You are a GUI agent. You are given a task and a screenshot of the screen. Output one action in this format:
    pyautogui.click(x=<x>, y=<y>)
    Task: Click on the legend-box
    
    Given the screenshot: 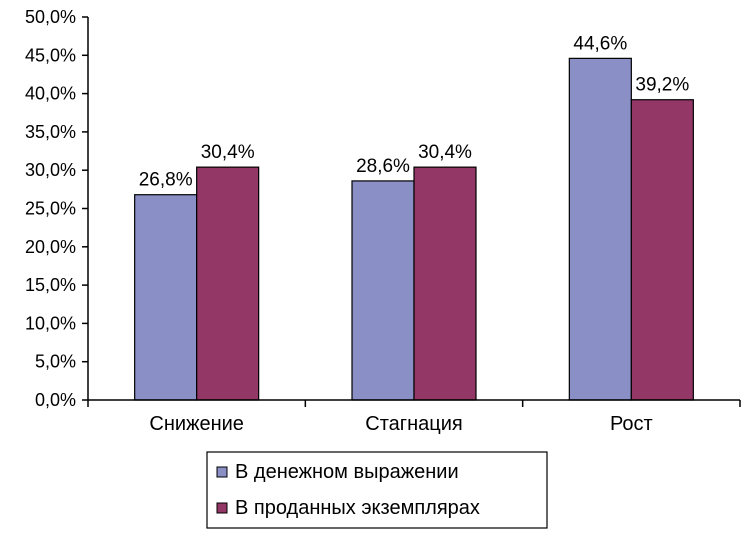 What is the action you would take?
    pyautogui.click(x=377, y=490)
    